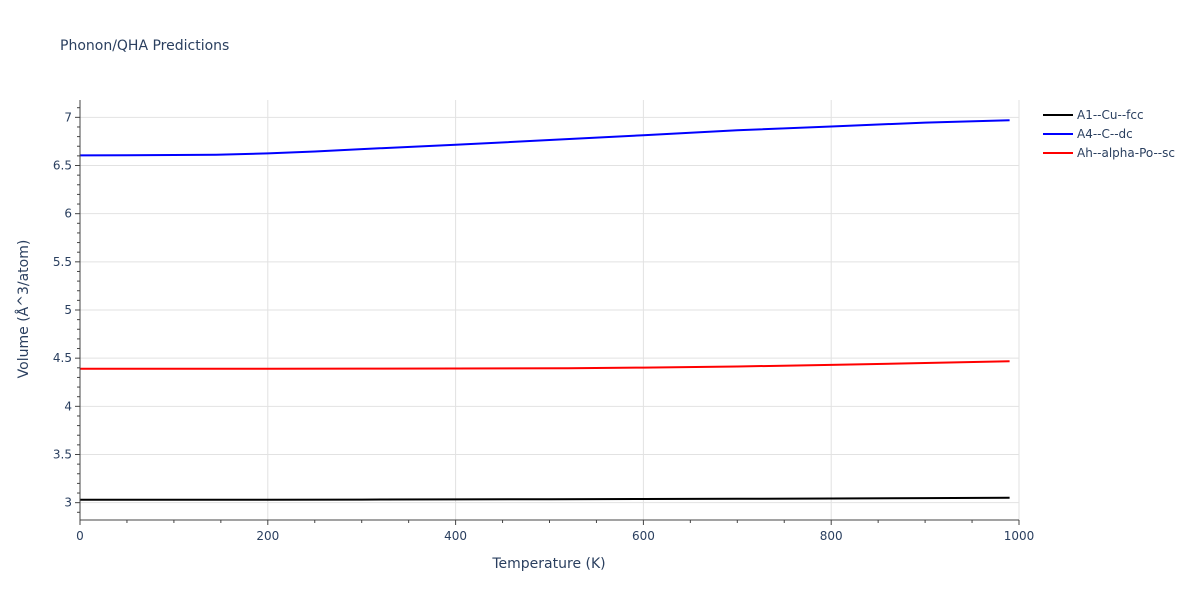  I want to click on x-tick-label: 200, so click(267, 536).